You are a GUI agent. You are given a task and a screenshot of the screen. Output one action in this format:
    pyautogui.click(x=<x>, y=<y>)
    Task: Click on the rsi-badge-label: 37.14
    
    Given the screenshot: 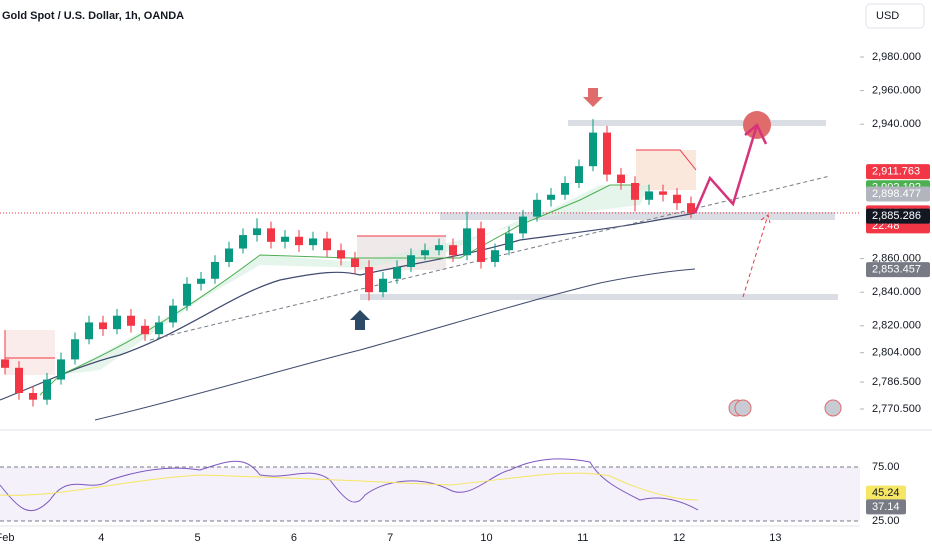 What is the action you would take?
    pyautogui.click(x=886, y=507)
    